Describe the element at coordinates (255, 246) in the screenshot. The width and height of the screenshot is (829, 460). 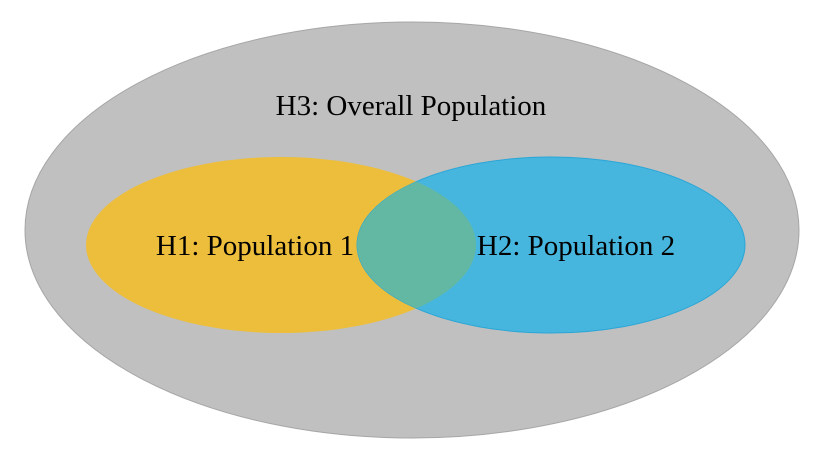
I see `population-1-label: H1: Population 1` at that location.